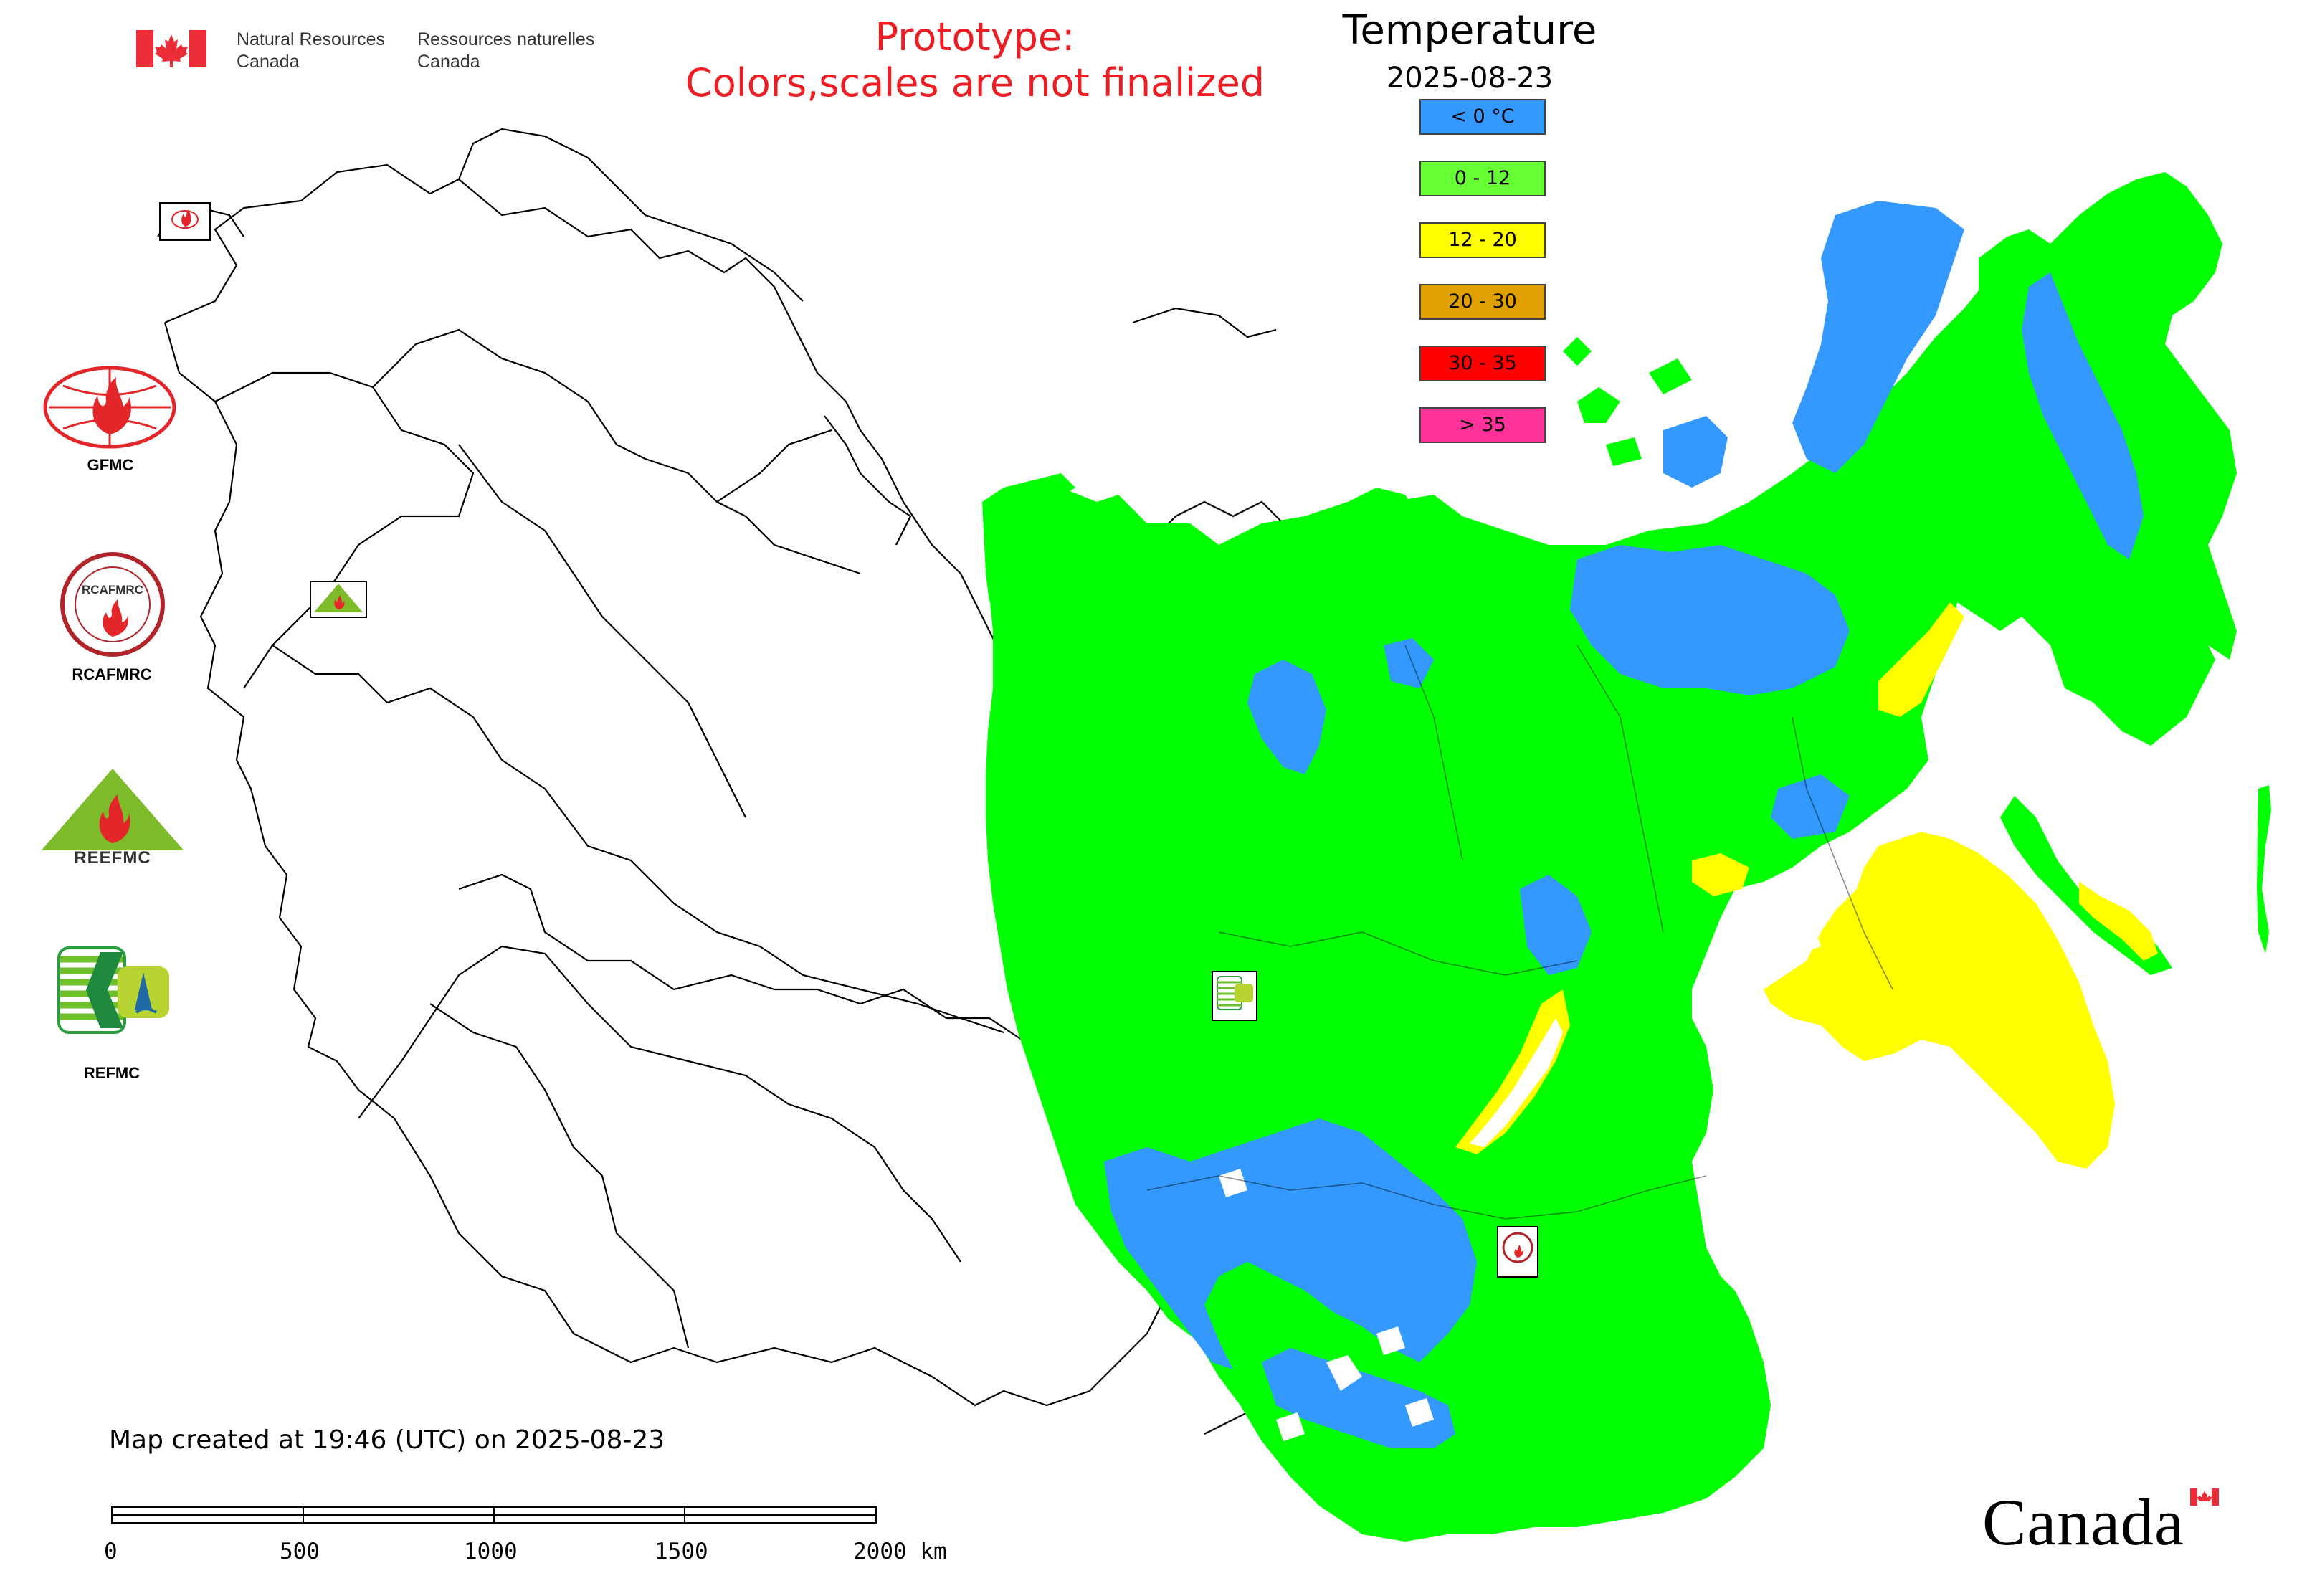  Describe the element at coordinates (113, 817) in the screenshot. I see `reefmc-logo-icon: REEFMC` at that location.